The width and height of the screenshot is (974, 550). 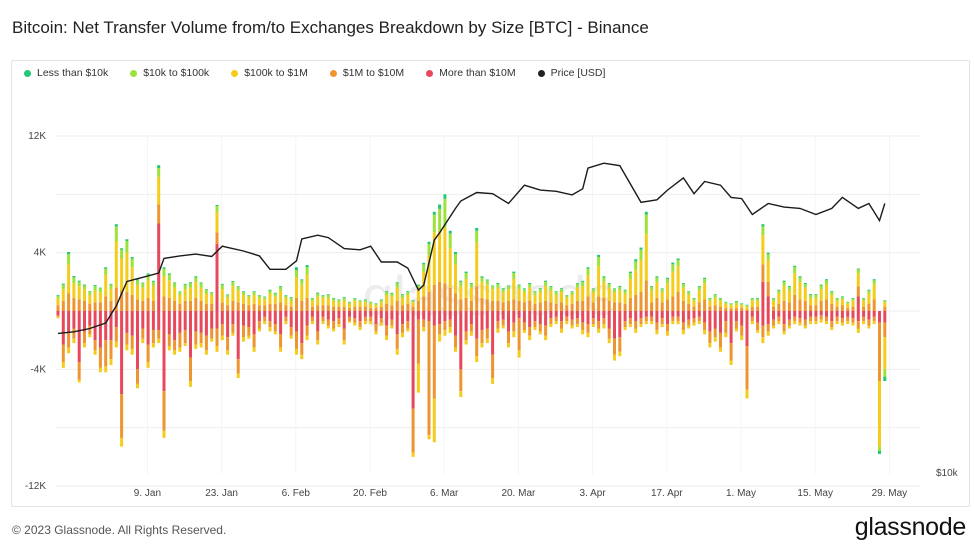 I want to click on legend-item-less-than-10k: Less than $10k, so click(x=66, y=73).